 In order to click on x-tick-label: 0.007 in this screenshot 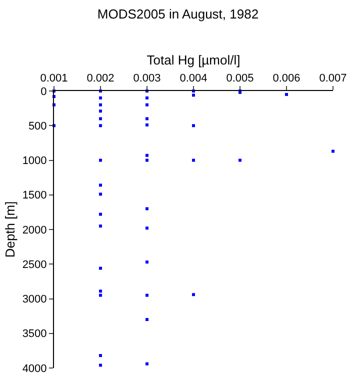, I will do `click(333, 78)`.